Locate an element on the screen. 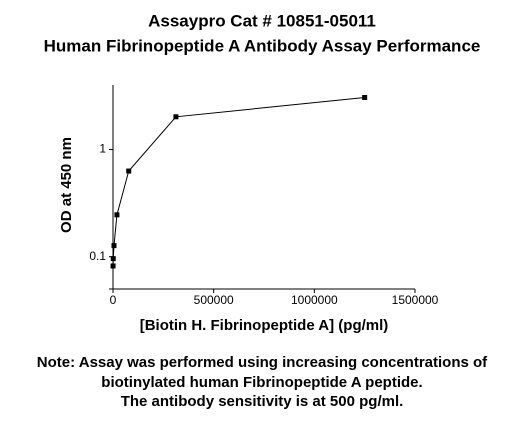 The width and height of the screenshot is (526, 425). x-tick-label: 500000 is located at coordinates (214, 300).